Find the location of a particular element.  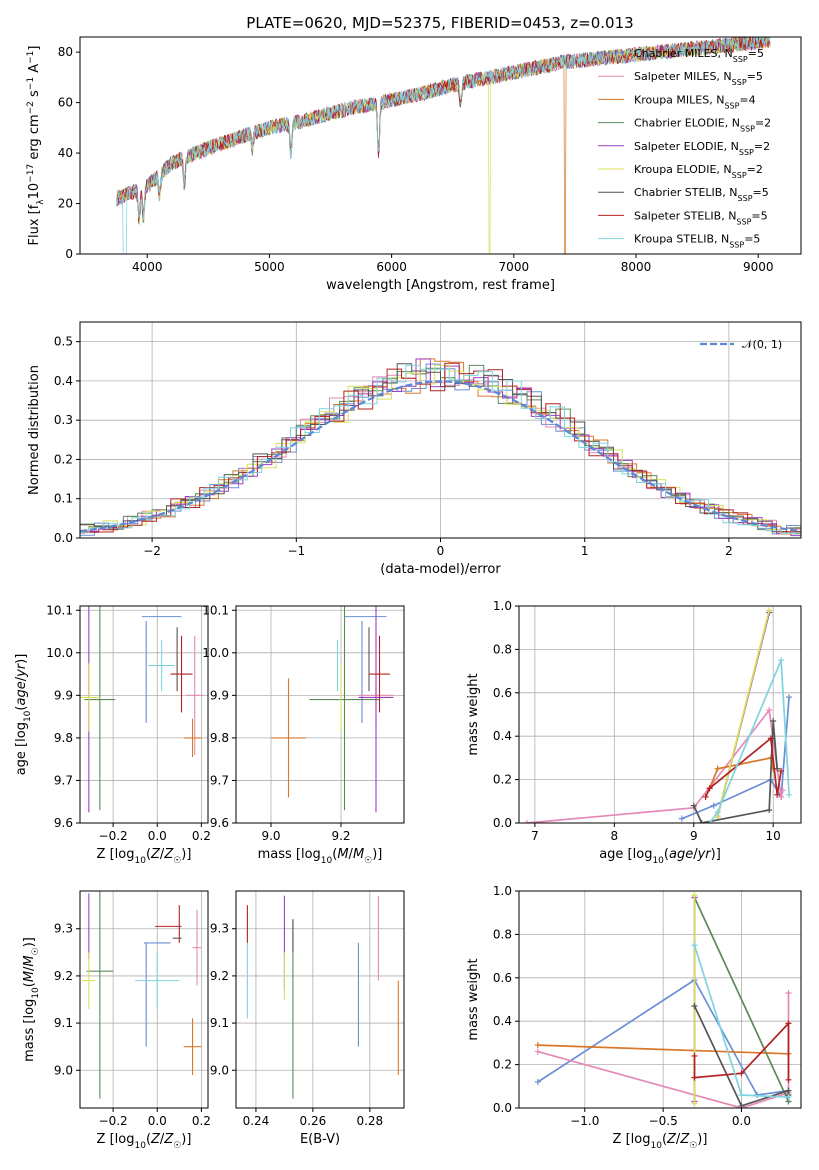

weight-vs-Z-marks is located at coordinates (663, 1000).